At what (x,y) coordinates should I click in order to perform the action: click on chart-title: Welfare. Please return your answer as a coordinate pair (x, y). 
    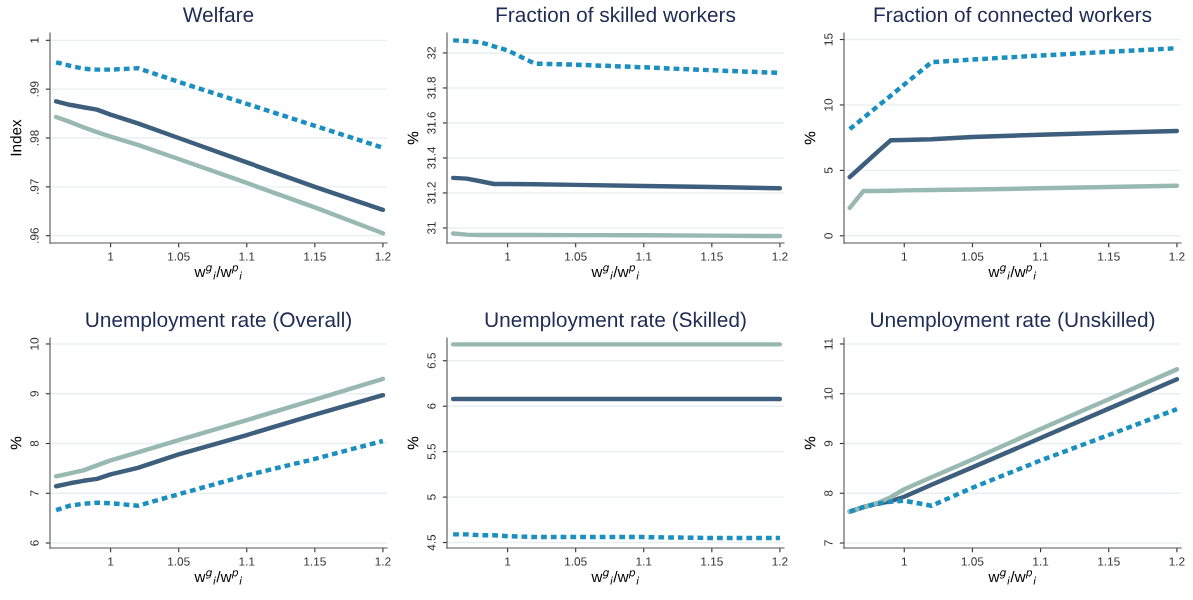
    Looking at the image, I should click on (218, 14).